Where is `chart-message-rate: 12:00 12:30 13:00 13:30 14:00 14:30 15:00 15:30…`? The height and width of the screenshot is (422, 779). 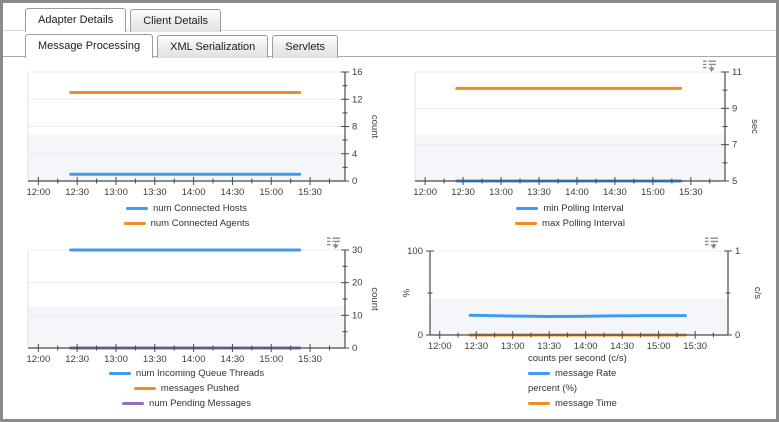
chart-message-rate: 12:00 12:30 13:00 13:30 14:00 14:30 15:00 15:30… is located at coordinates (581, 299).